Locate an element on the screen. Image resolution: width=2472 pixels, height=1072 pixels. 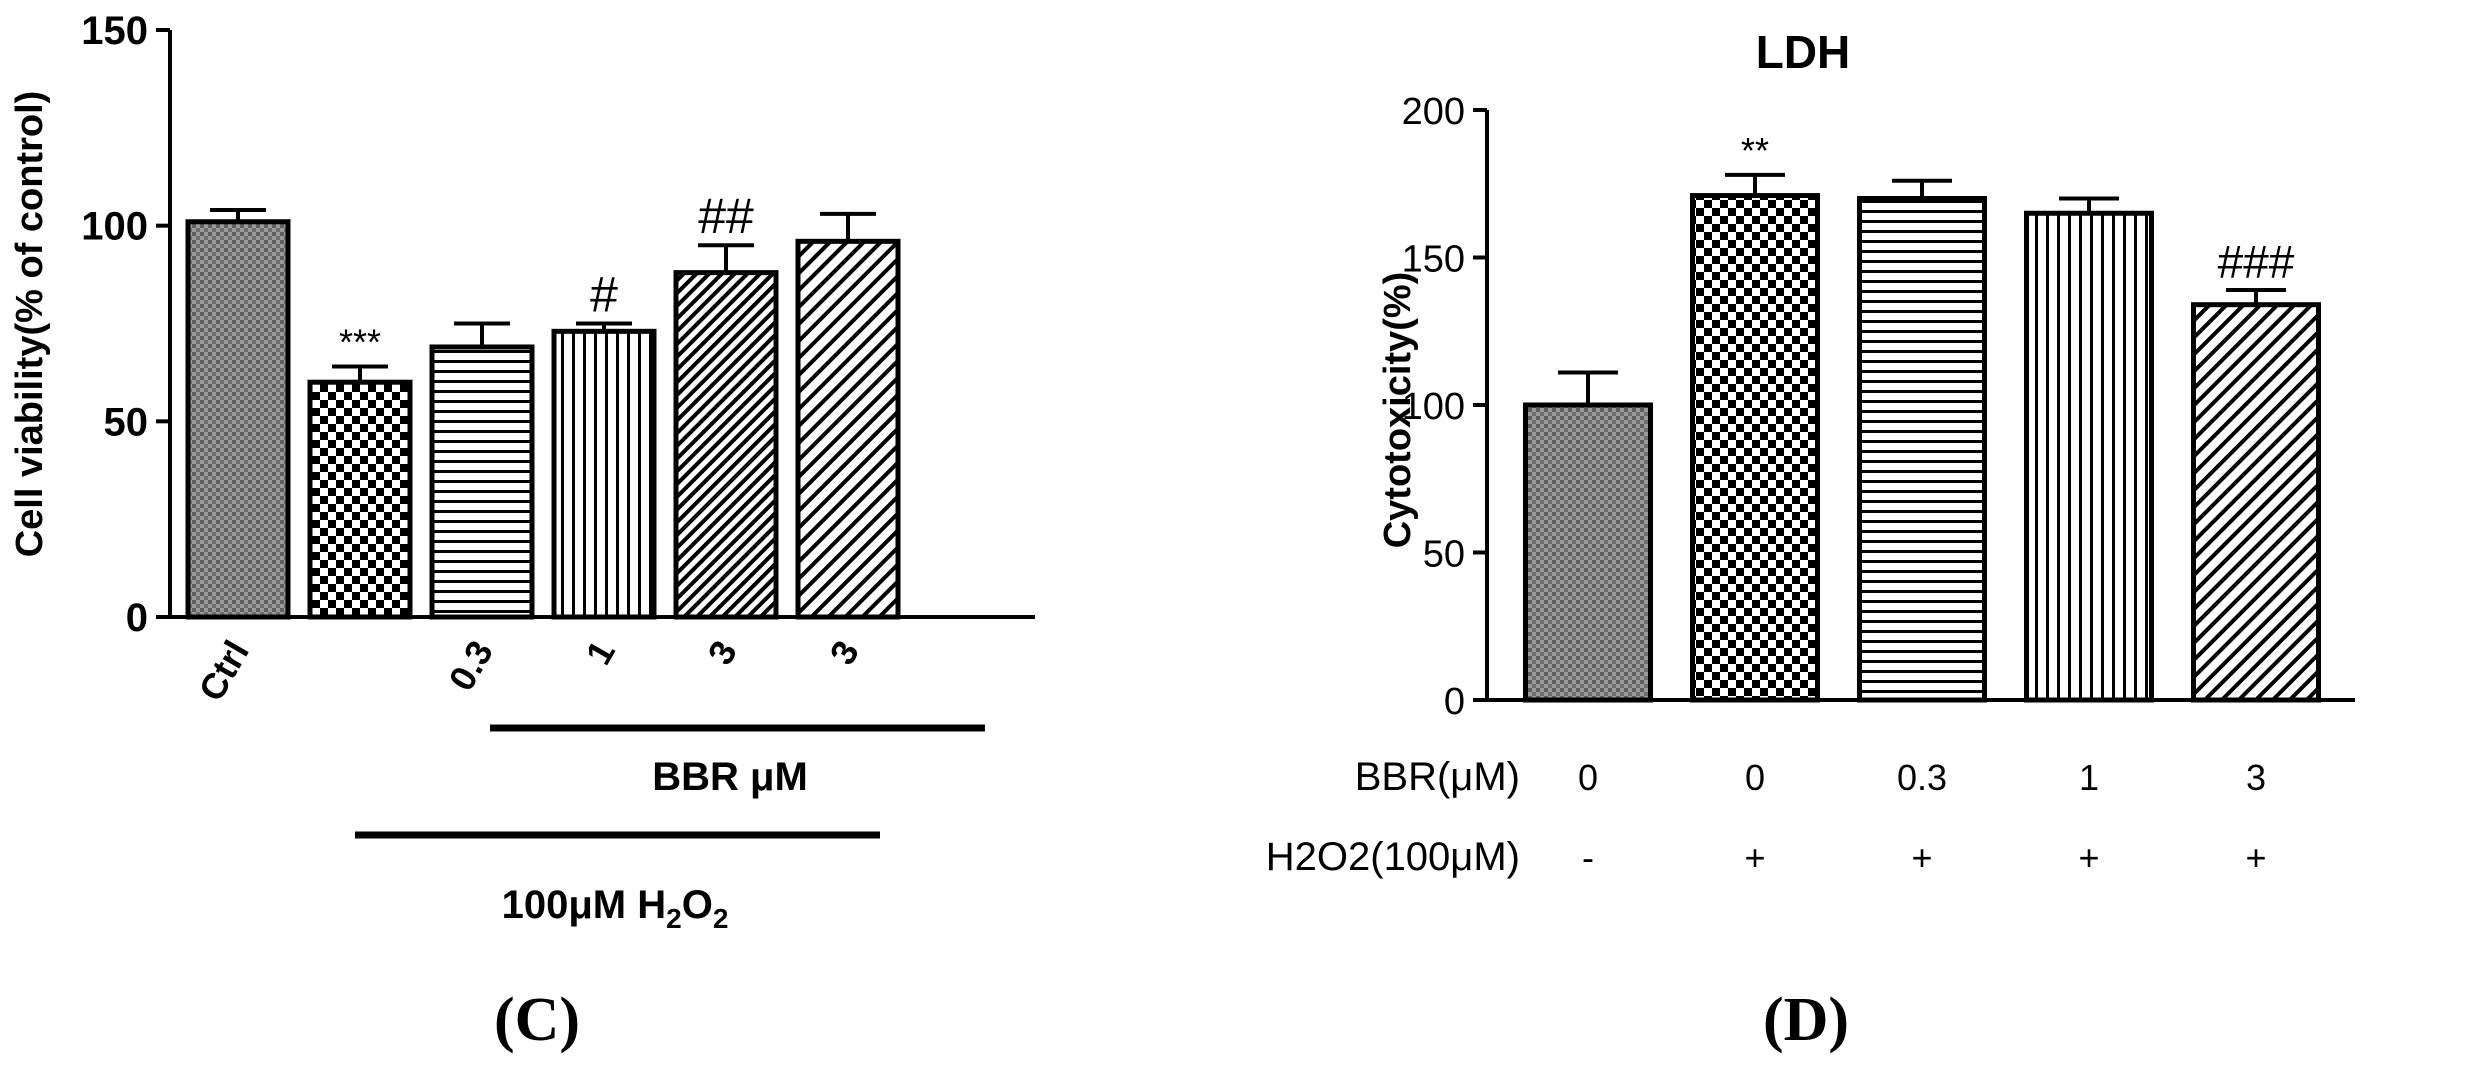
c-y-tick-label: 150 is located at coordinates (114, 31).